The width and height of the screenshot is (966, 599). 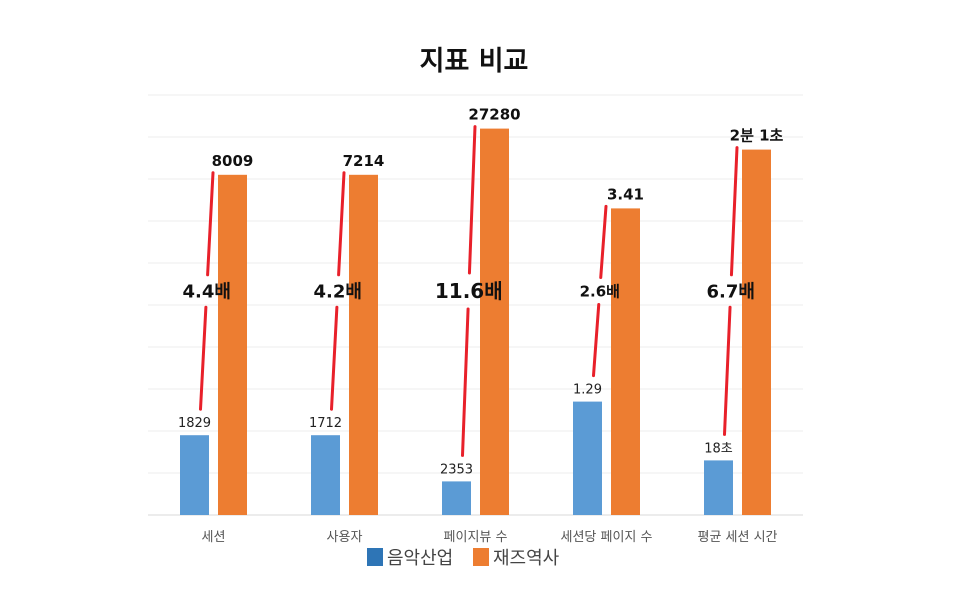 I want to click on chart-title: 지표 비교, so click(x=474, y=61).